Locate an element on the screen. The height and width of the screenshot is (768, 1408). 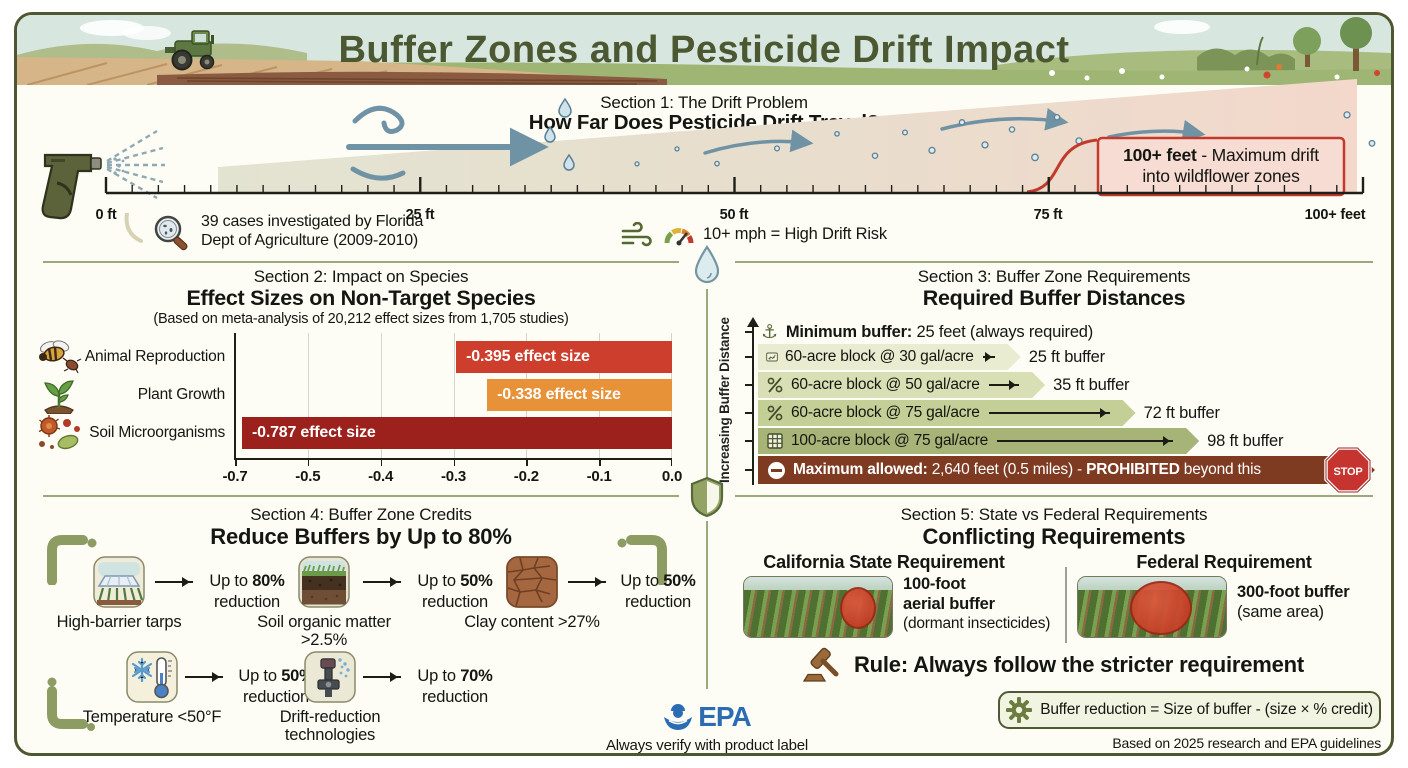
federal-buffer-circle is located at coordinates (1161, 608).